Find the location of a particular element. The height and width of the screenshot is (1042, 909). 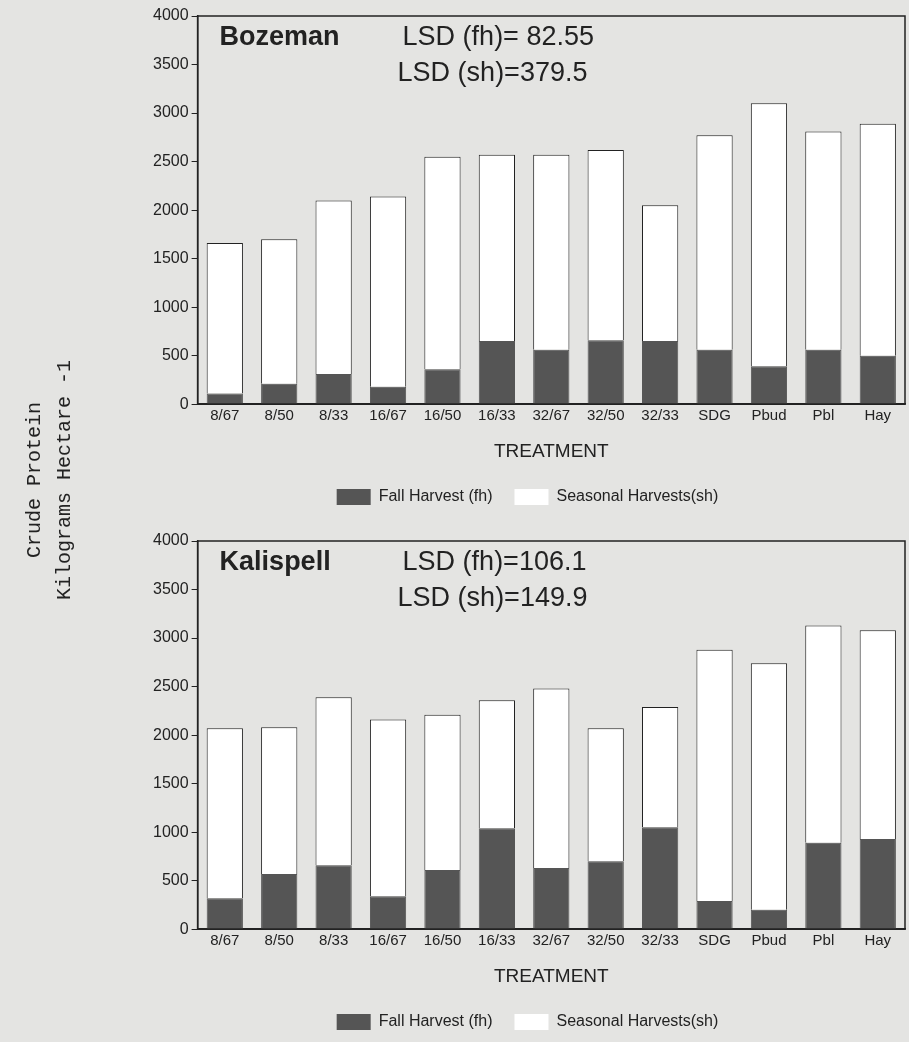

annotation: LSD (sh)=379.5 is located at coordinates (492, 71).